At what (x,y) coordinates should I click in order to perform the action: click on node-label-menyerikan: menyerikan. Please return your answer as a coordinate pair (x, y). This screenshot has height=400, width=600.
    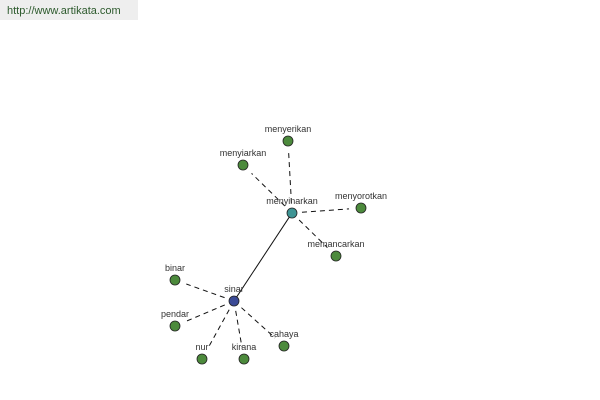
    Looking at the image, I should click on (288, 129).